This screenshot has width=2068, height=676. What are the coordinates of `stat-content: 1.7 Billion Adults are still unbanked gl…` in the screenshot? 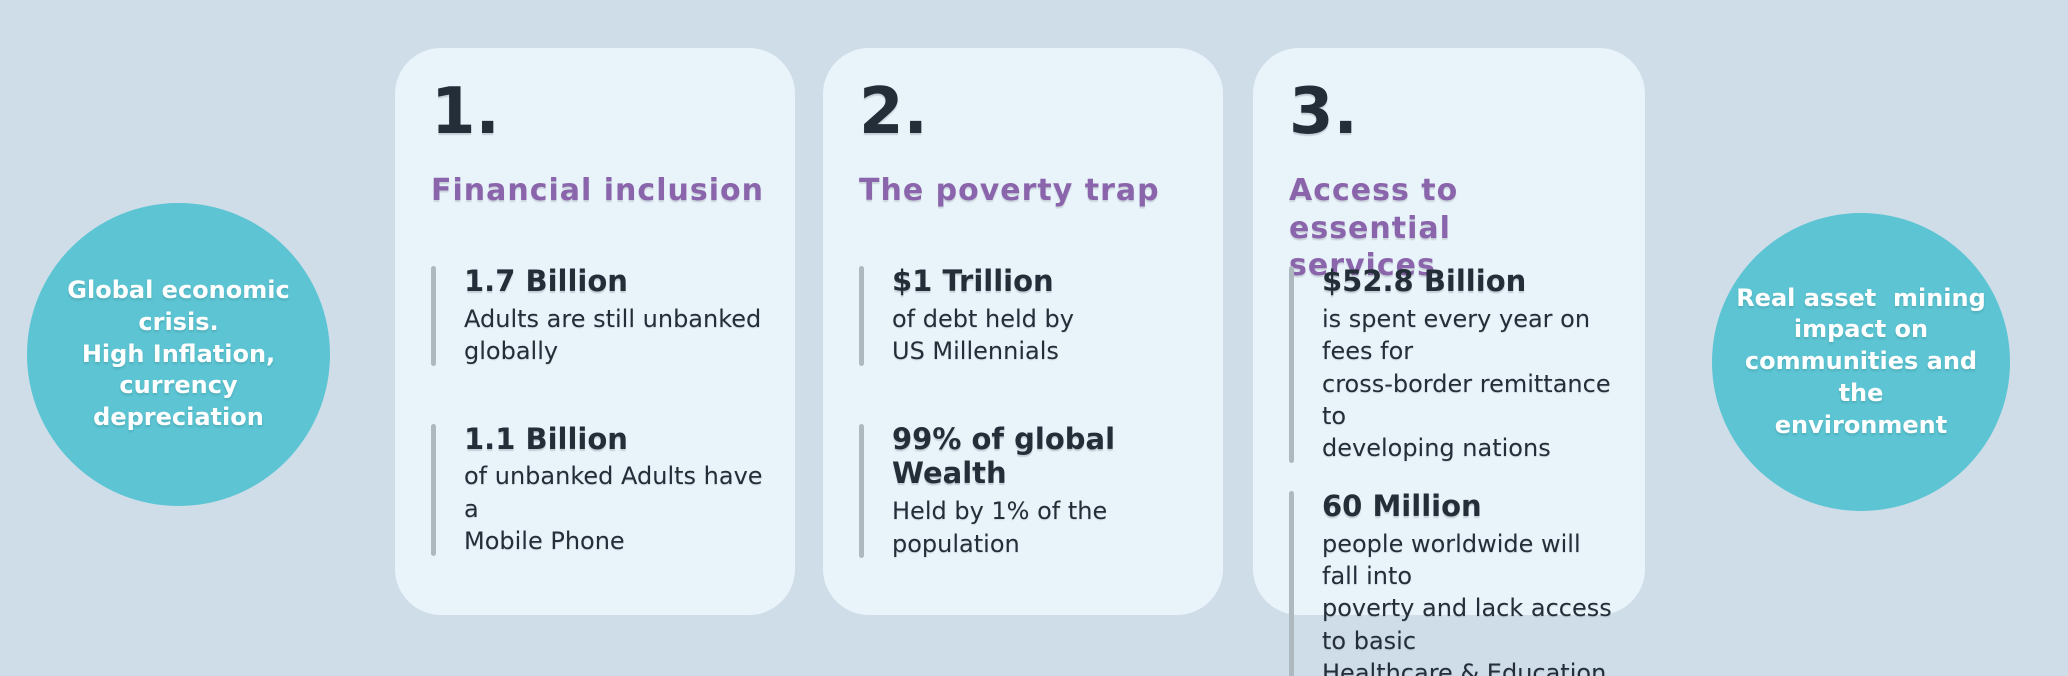 It's located at (598, 316).